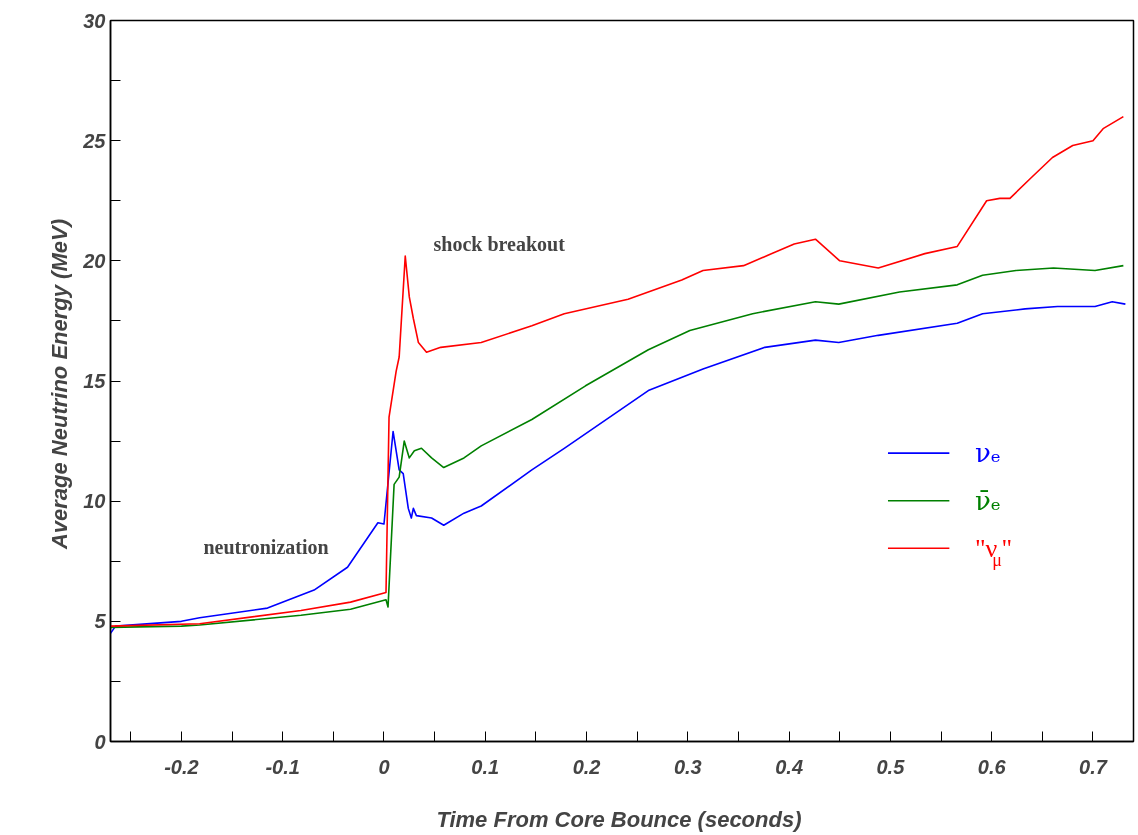 The height and width of the screenshot is (835, 1138). I want to click on x-tick-label: 0.4, so click(789, 766).